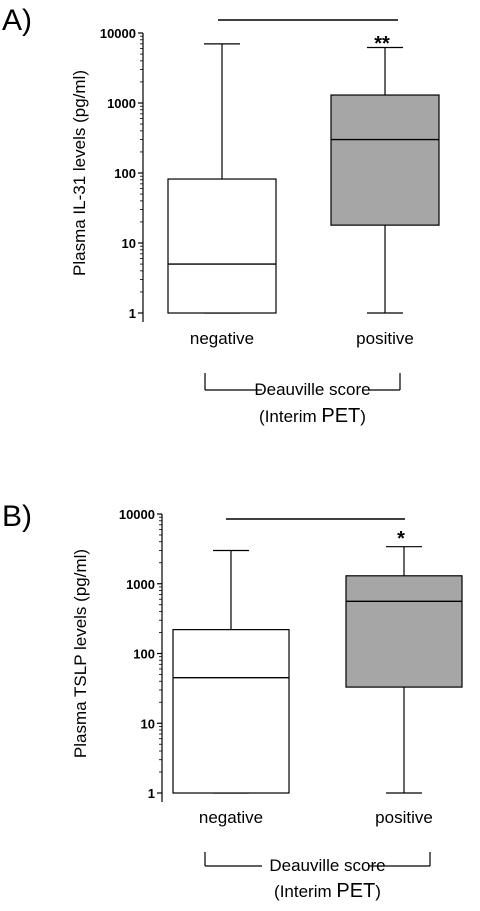  Describe the element at coordinates (17, 20) in the screenshot. I see `panel-label: A)` at that location.